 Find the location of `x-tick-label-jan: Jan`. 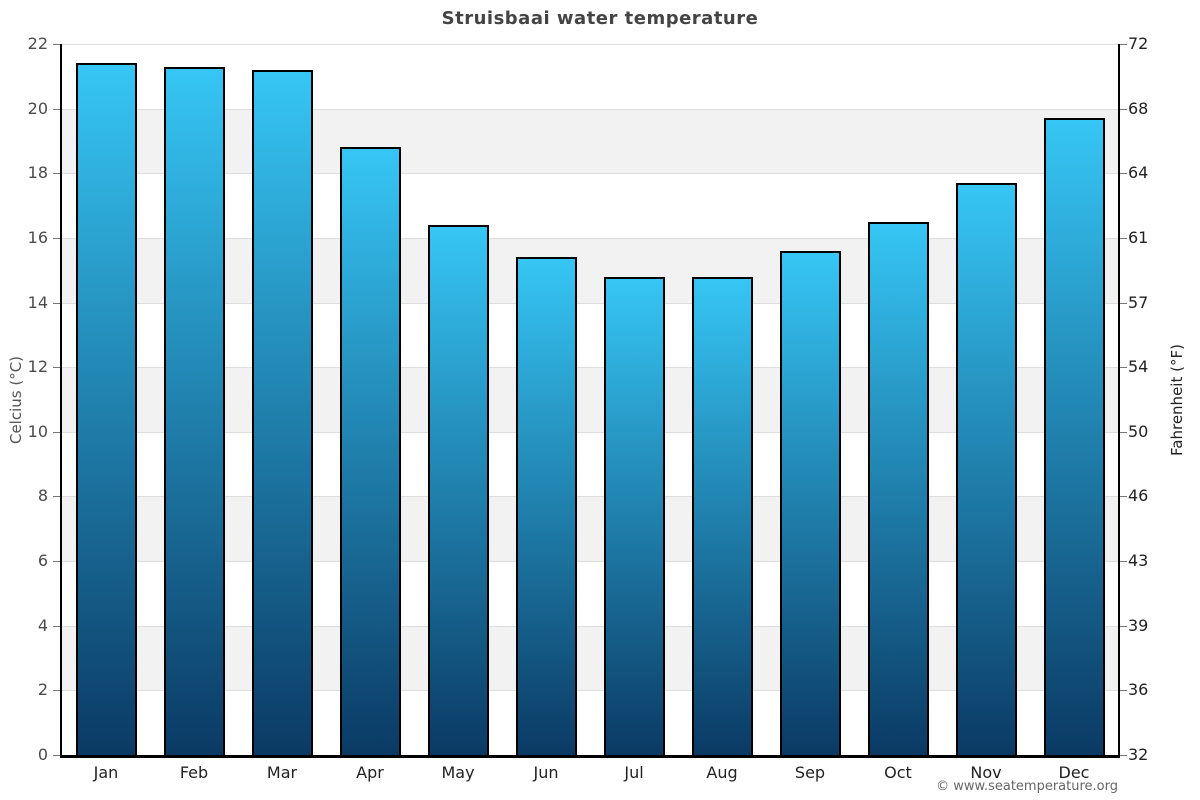

x-tick-label-jan: Jan is located at coordinates (106, 772).